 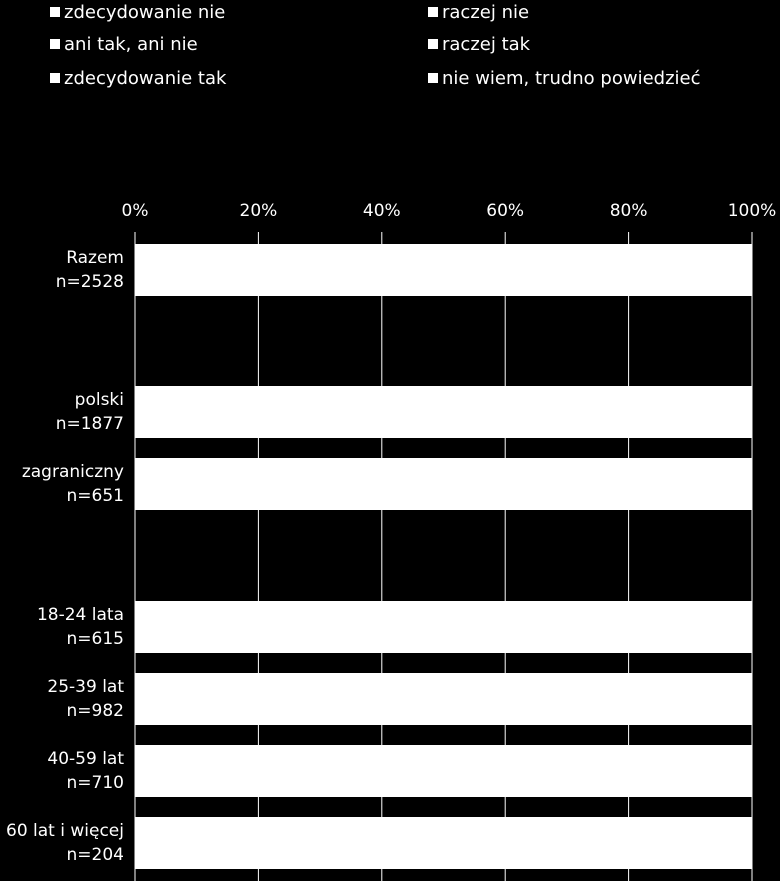 What do you see at coordinates (131, 44) in the screenshot?
I see `legend-label: ani tak, ani nie` at bounding box center [131, 44].